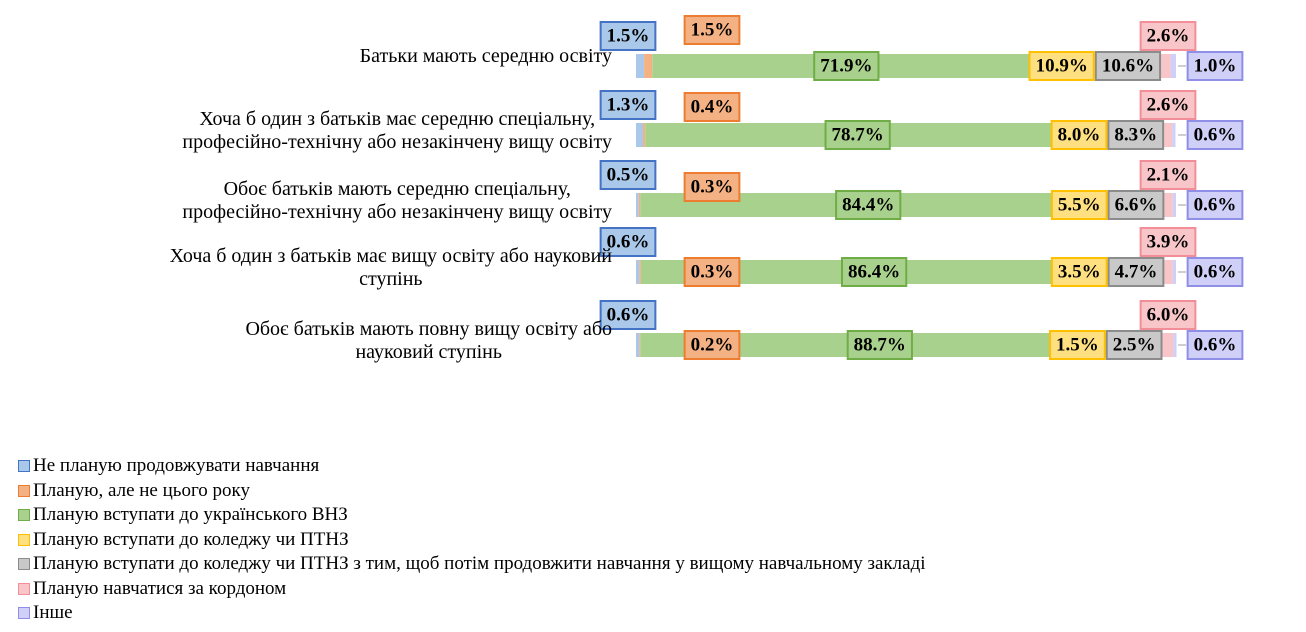  I want to click on data-label: 4.7%, so click(1136, 272).